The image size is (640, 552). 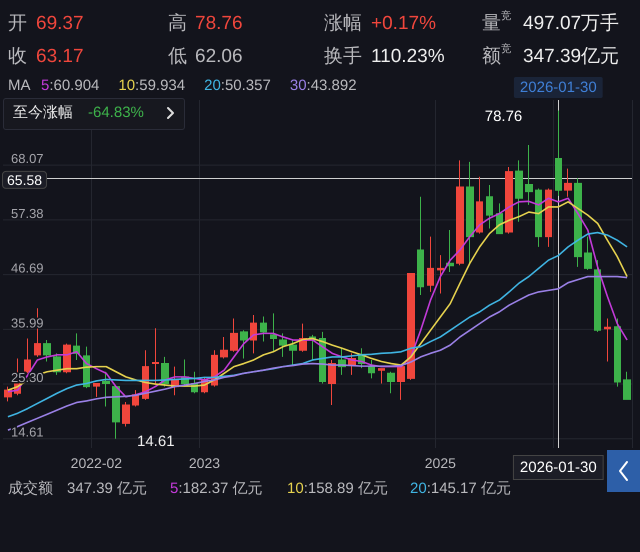 I want to click on text: 63.17, so click(x=60, y=56).